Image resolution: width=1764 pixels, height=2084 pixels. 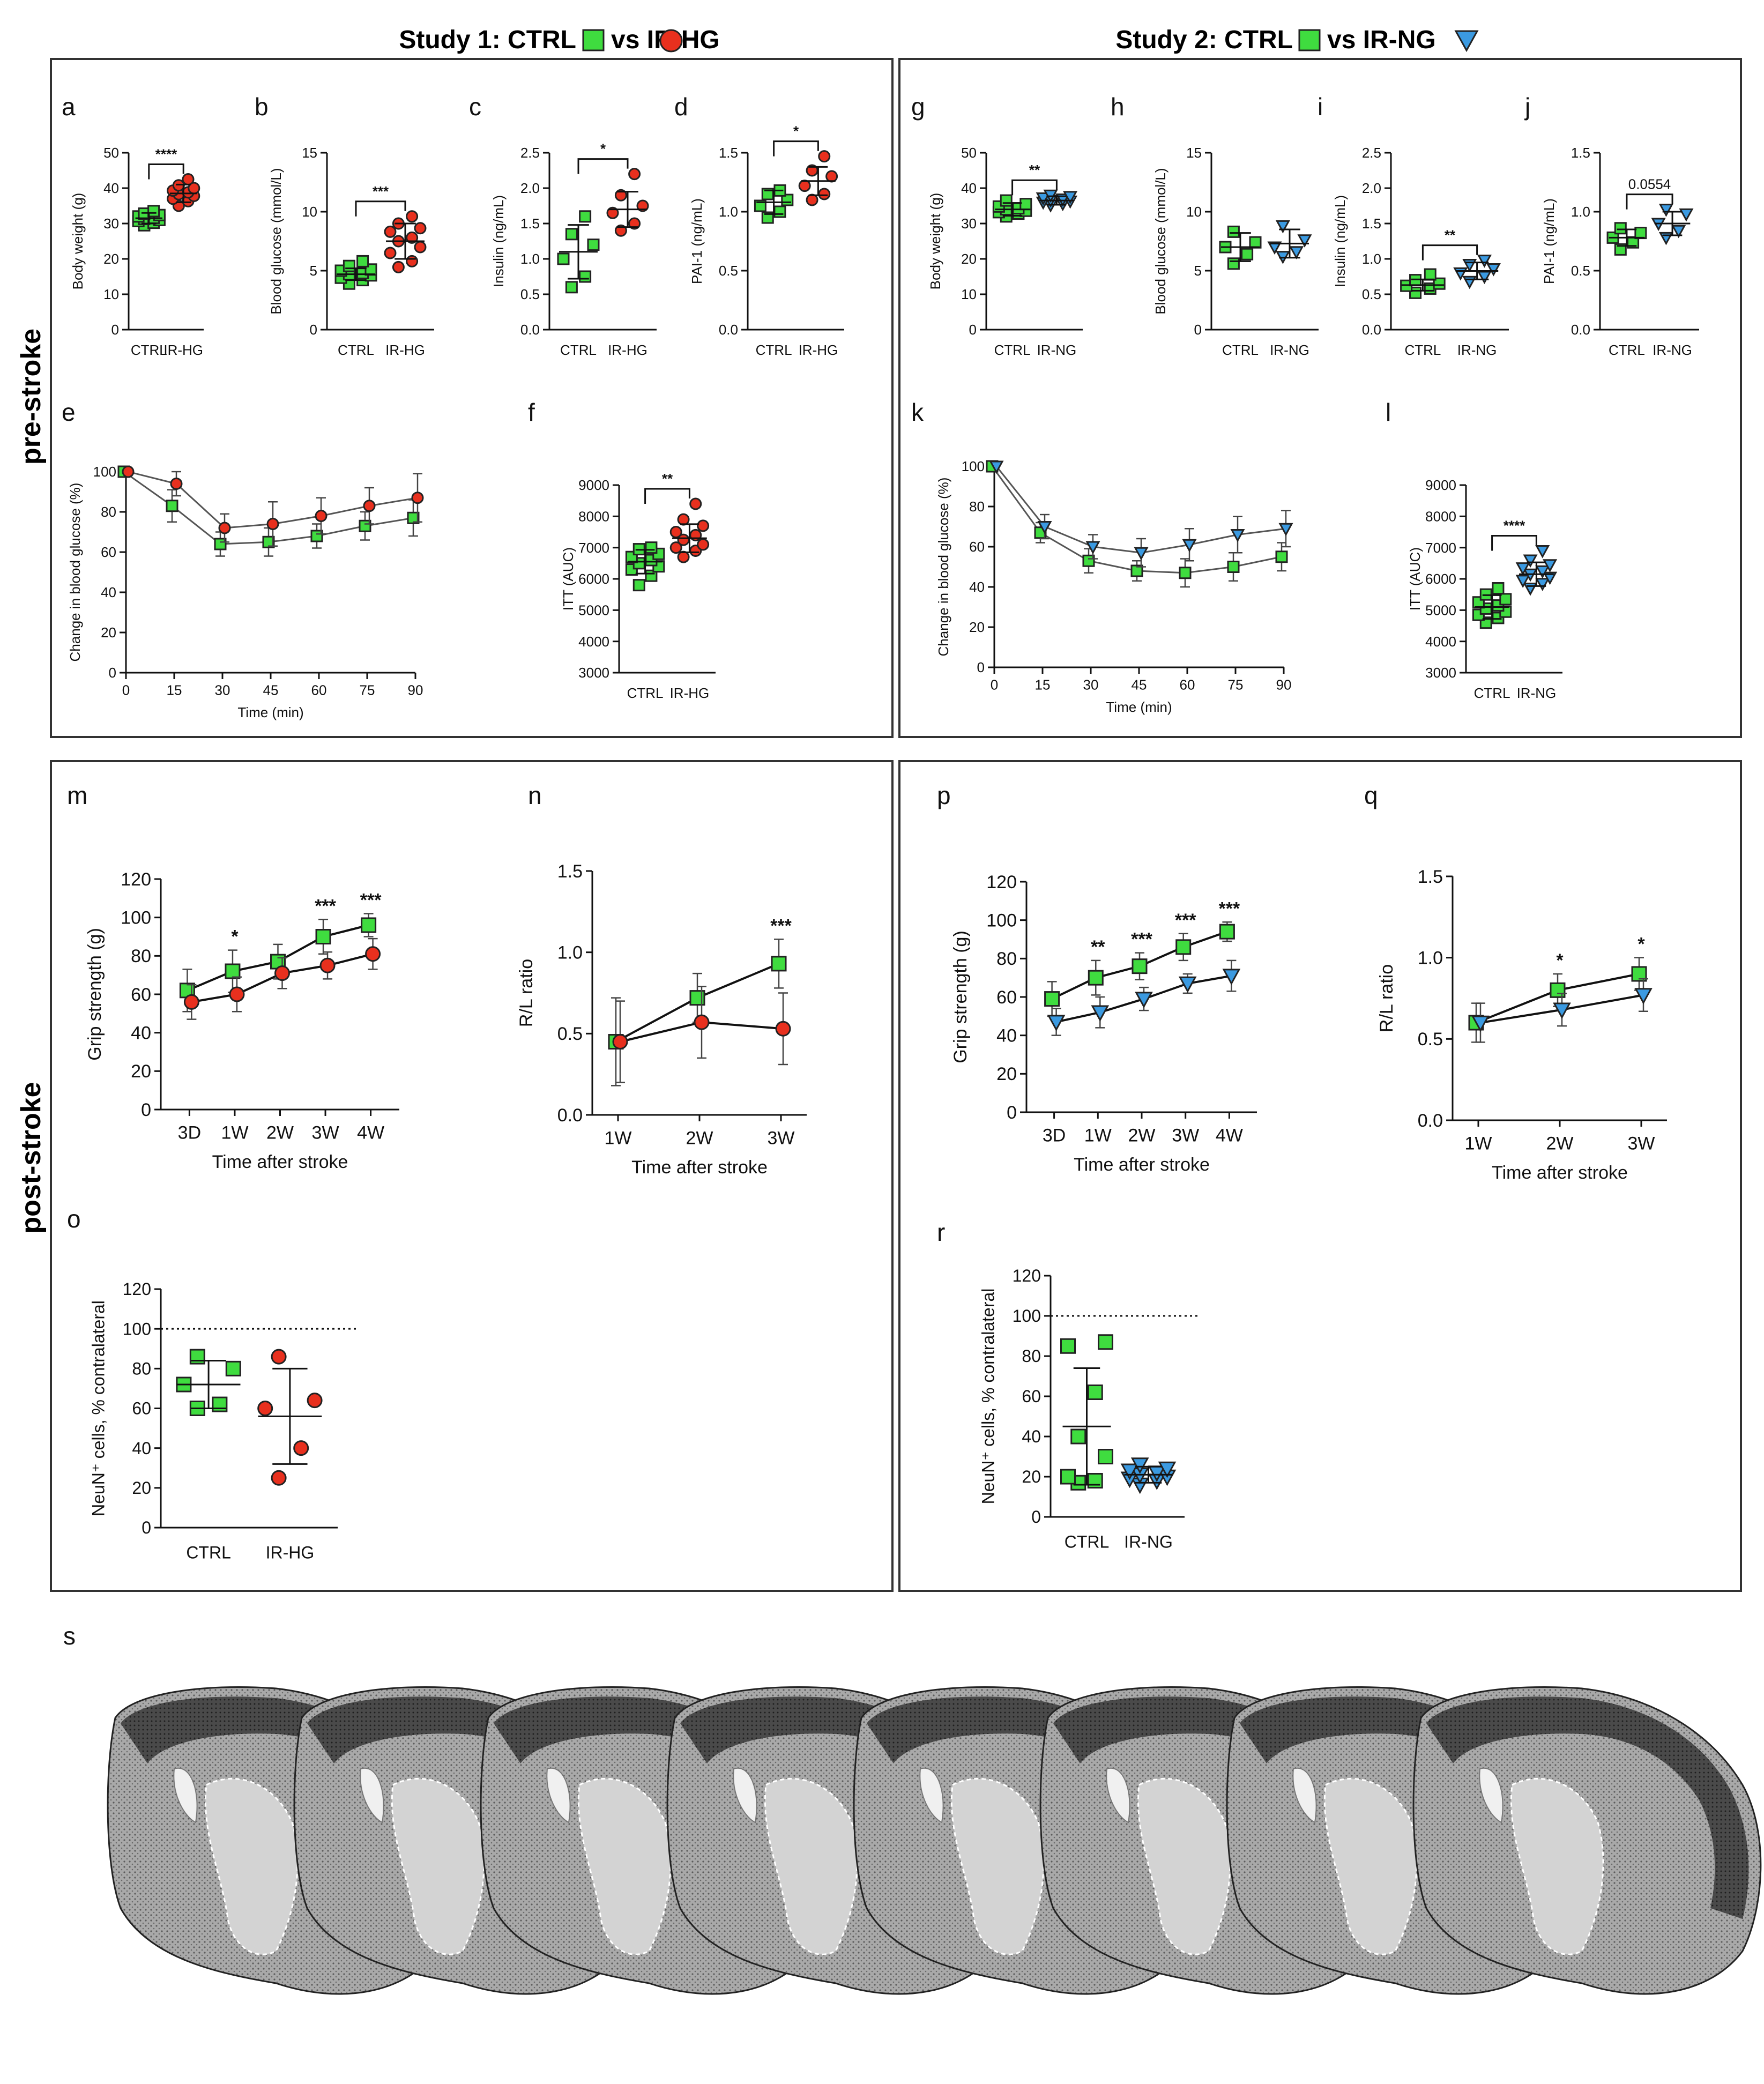 What do you see at coordinates (69, 107) in the screenshot?
I see `panel-letter-a: a` at bounding box center [69, 107].